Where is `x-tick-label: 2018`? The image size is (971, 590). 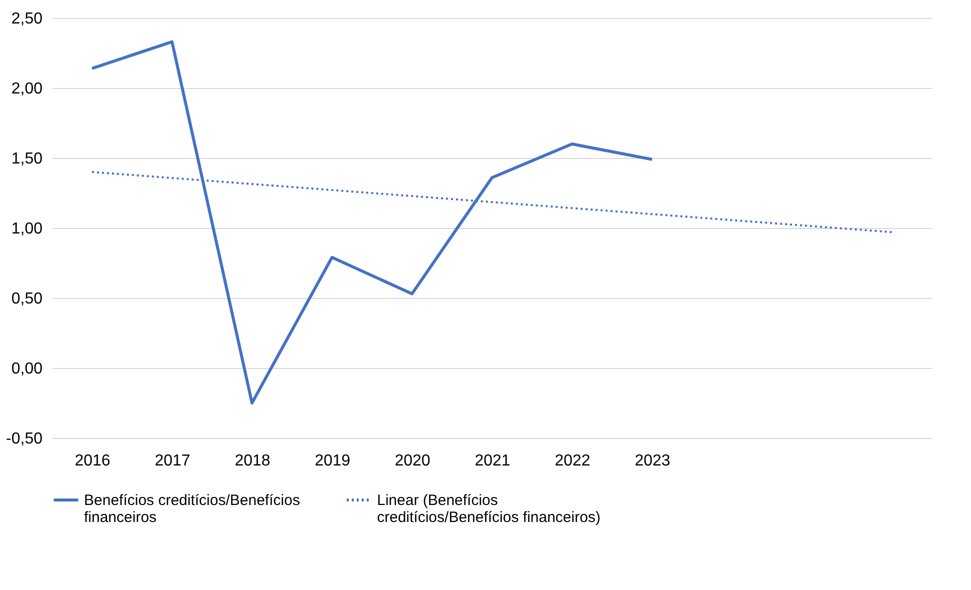
x-tick-label: 2018 is located at coordinates (252, 461).